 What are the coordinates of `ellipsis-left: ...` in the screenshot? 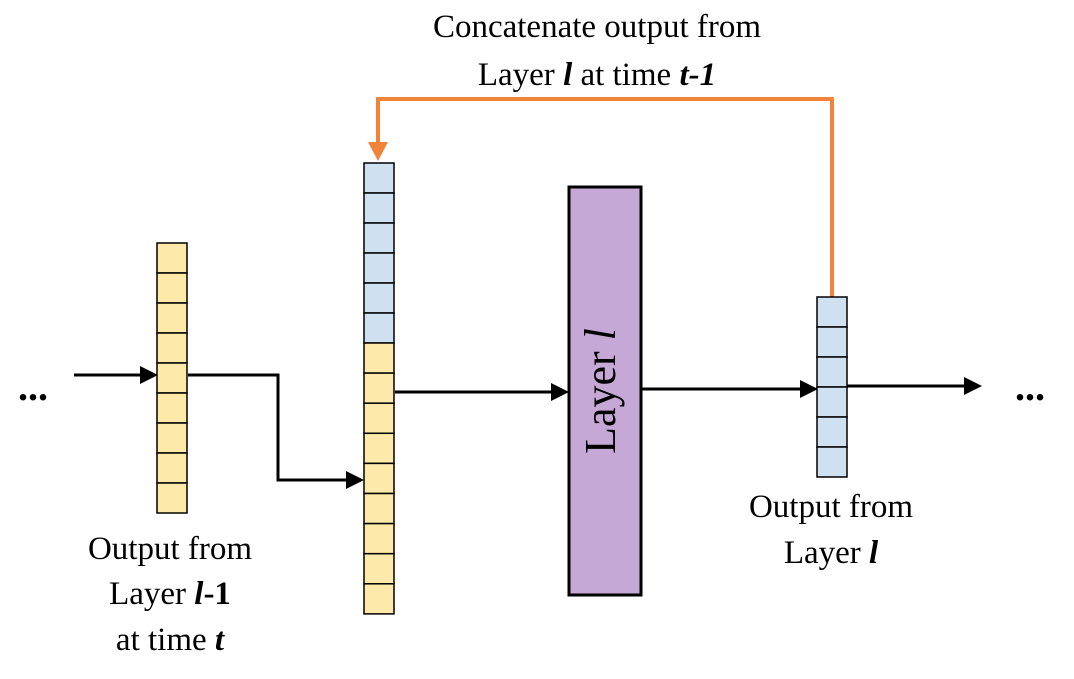 It's located at (33, 386).